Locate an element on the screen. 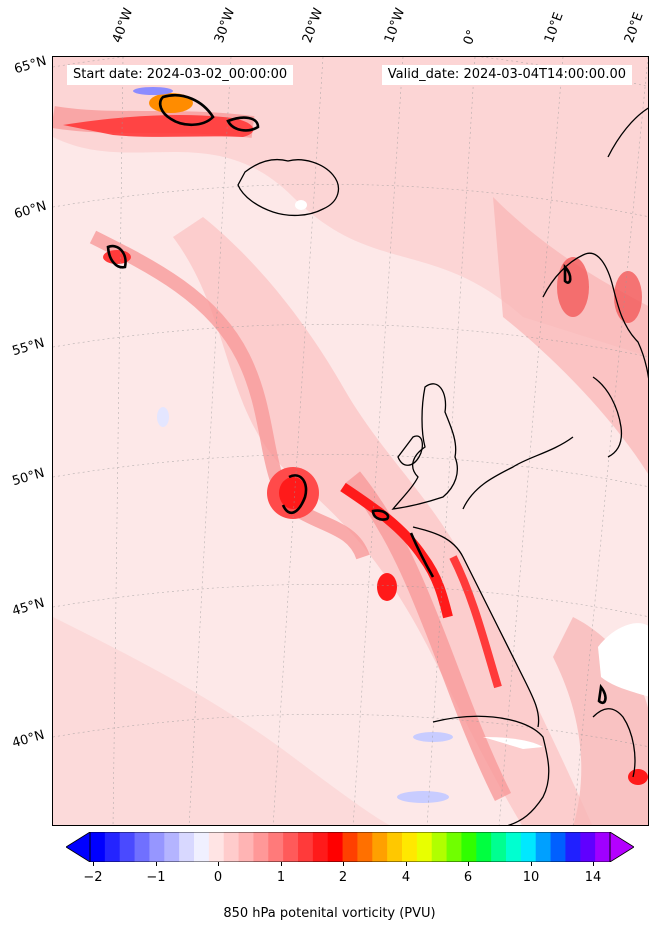 The image size is (659, 936). colorbar-outline is located at coordinates (350, 847).